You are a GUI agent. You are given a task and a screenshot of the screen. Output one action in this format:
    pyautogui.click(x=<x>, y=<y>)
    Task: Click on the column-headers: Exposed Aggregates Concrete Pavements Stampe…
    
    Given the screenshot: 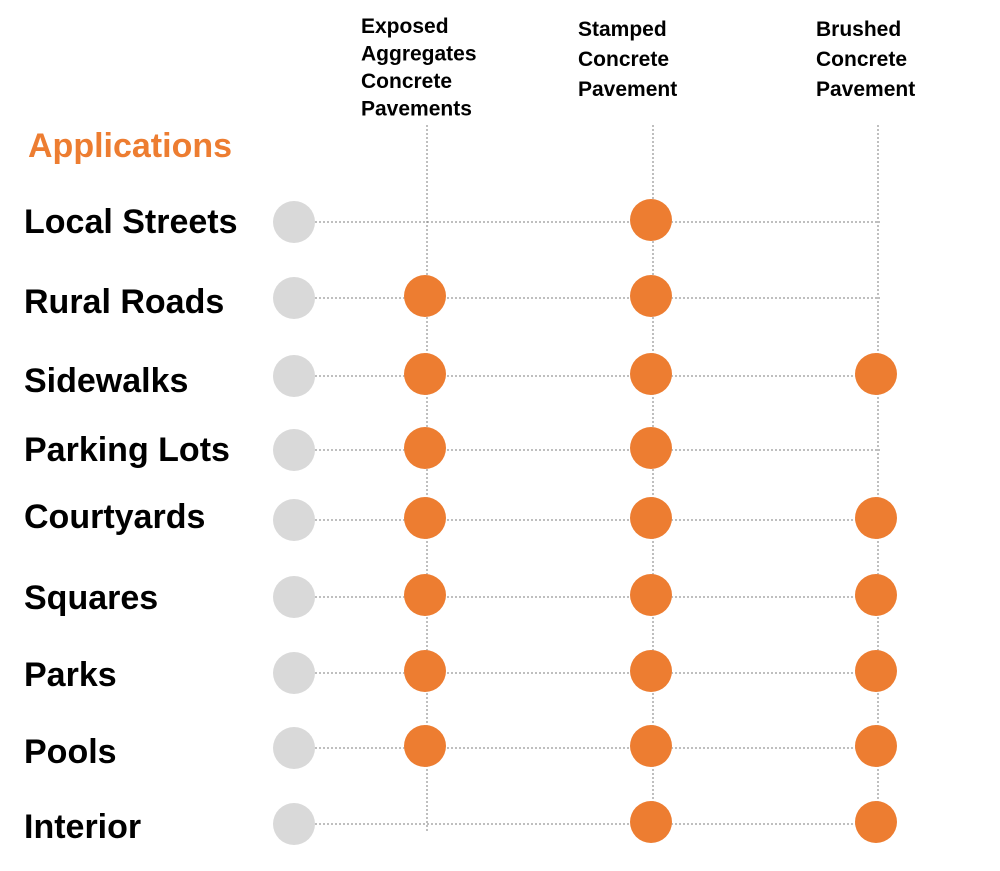 What is the action you would take?
    pyautogui.click(x=638, y=68)
    